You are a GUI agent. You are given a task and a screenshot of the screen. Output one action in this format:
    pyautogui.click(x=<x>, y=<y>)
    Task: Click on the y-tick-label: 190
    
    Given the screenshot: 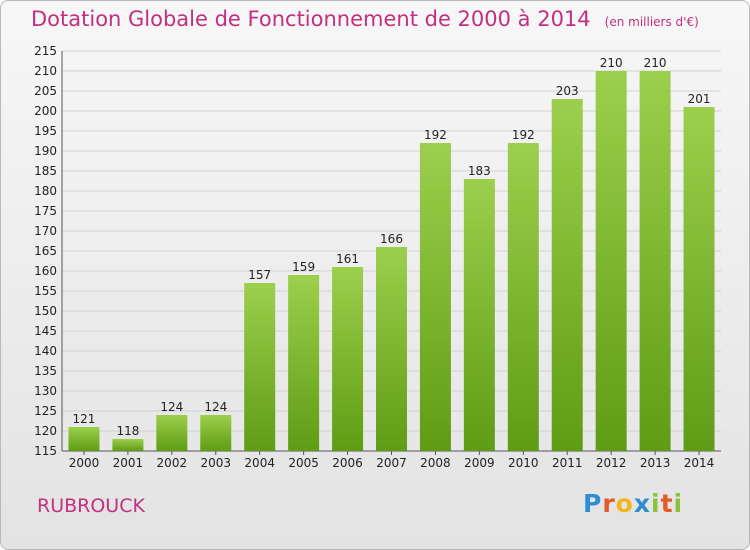 What is the action you would take?
    pyautogui.click(x=45, y=151)
    